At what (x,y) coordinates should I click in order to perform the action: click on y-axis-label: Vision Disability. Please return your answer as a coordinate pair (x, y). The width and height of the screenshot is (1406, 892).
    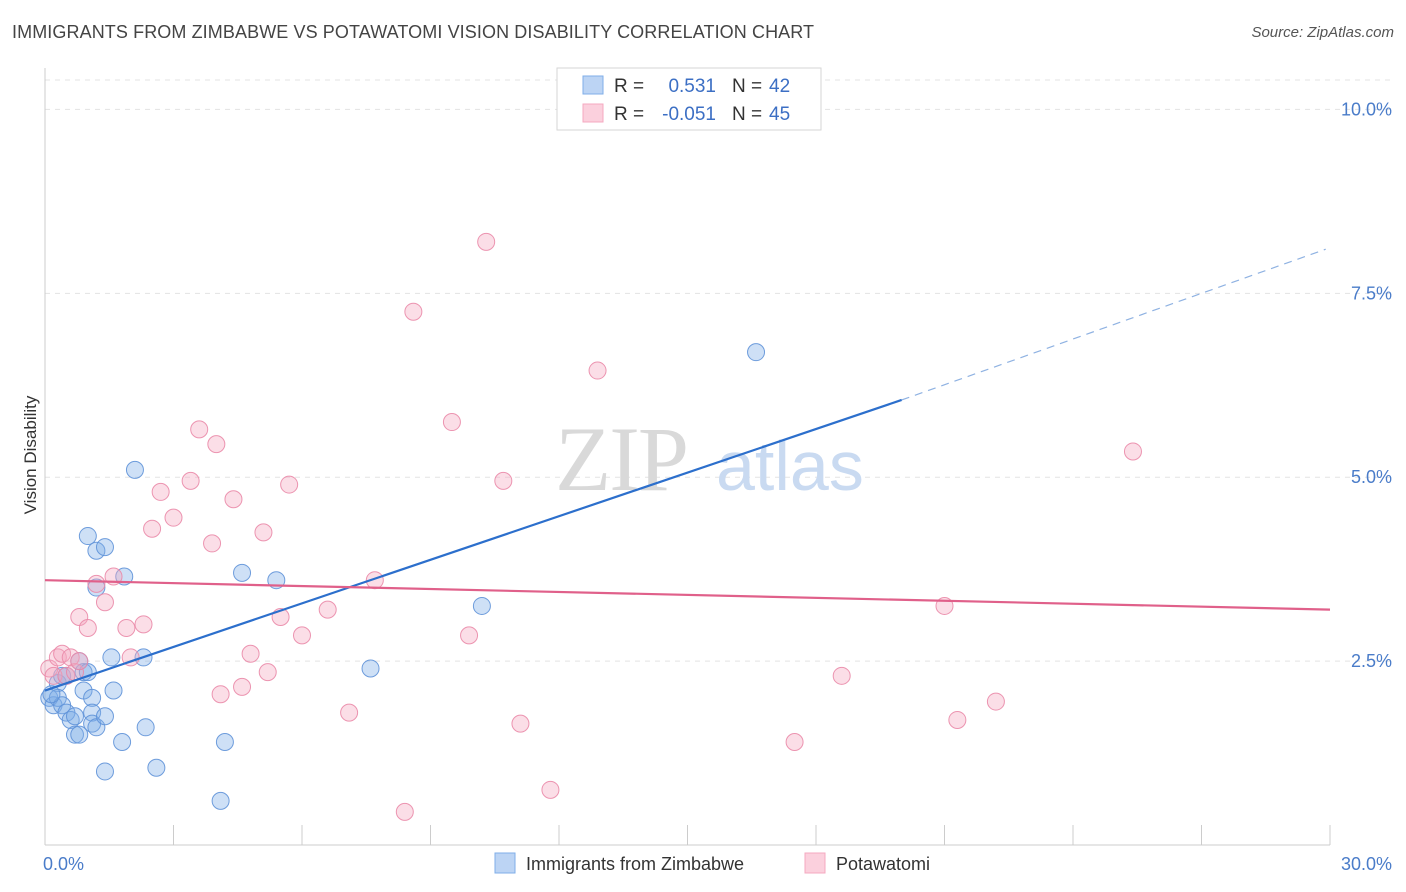
    Looking at the image, I should click on (30, 454).